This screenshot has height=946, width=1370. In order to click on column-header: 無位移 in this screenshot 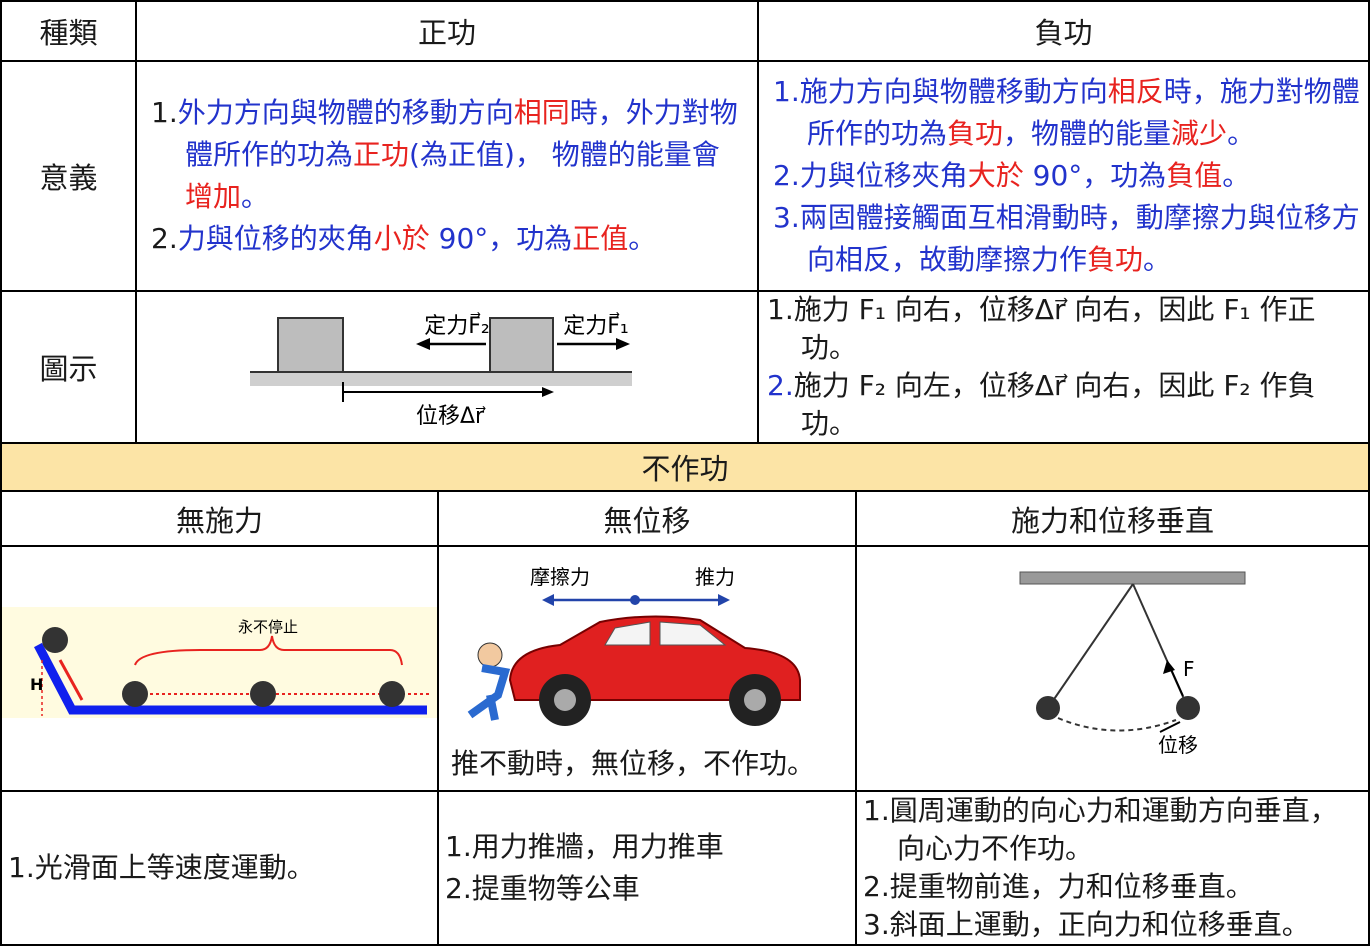, I will do `click(647, 518)`.